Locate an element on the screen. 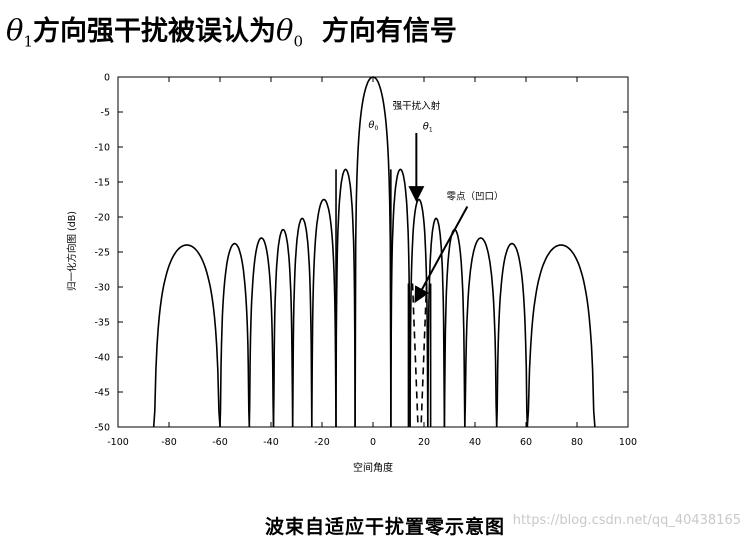 The width and height of the screenshot is (745, 541). x-tick-label: -20 is located at coordinates (322, 442).